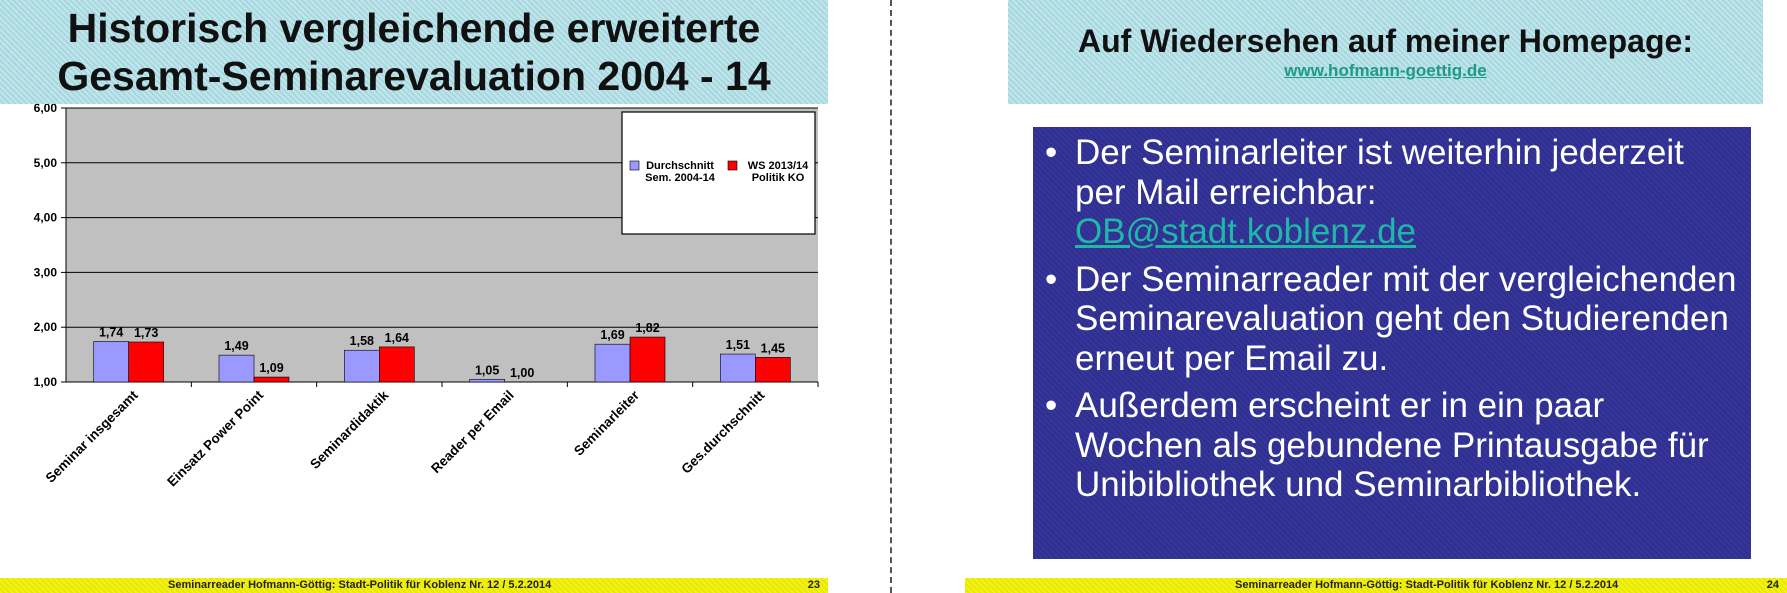 The image size is (1787, 593). Describe the element at coordinates (397, 338) in the screenshot. I see `data-label: 1,64` at that location.